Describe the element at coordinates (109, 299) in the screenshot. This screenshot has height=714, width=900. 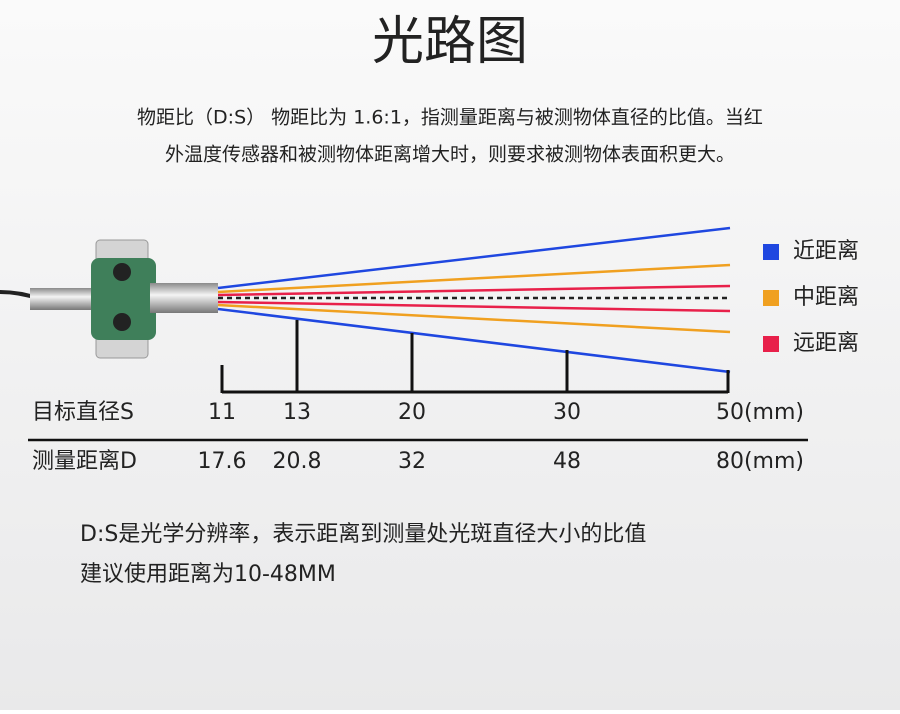
I see `sensor` at that location.